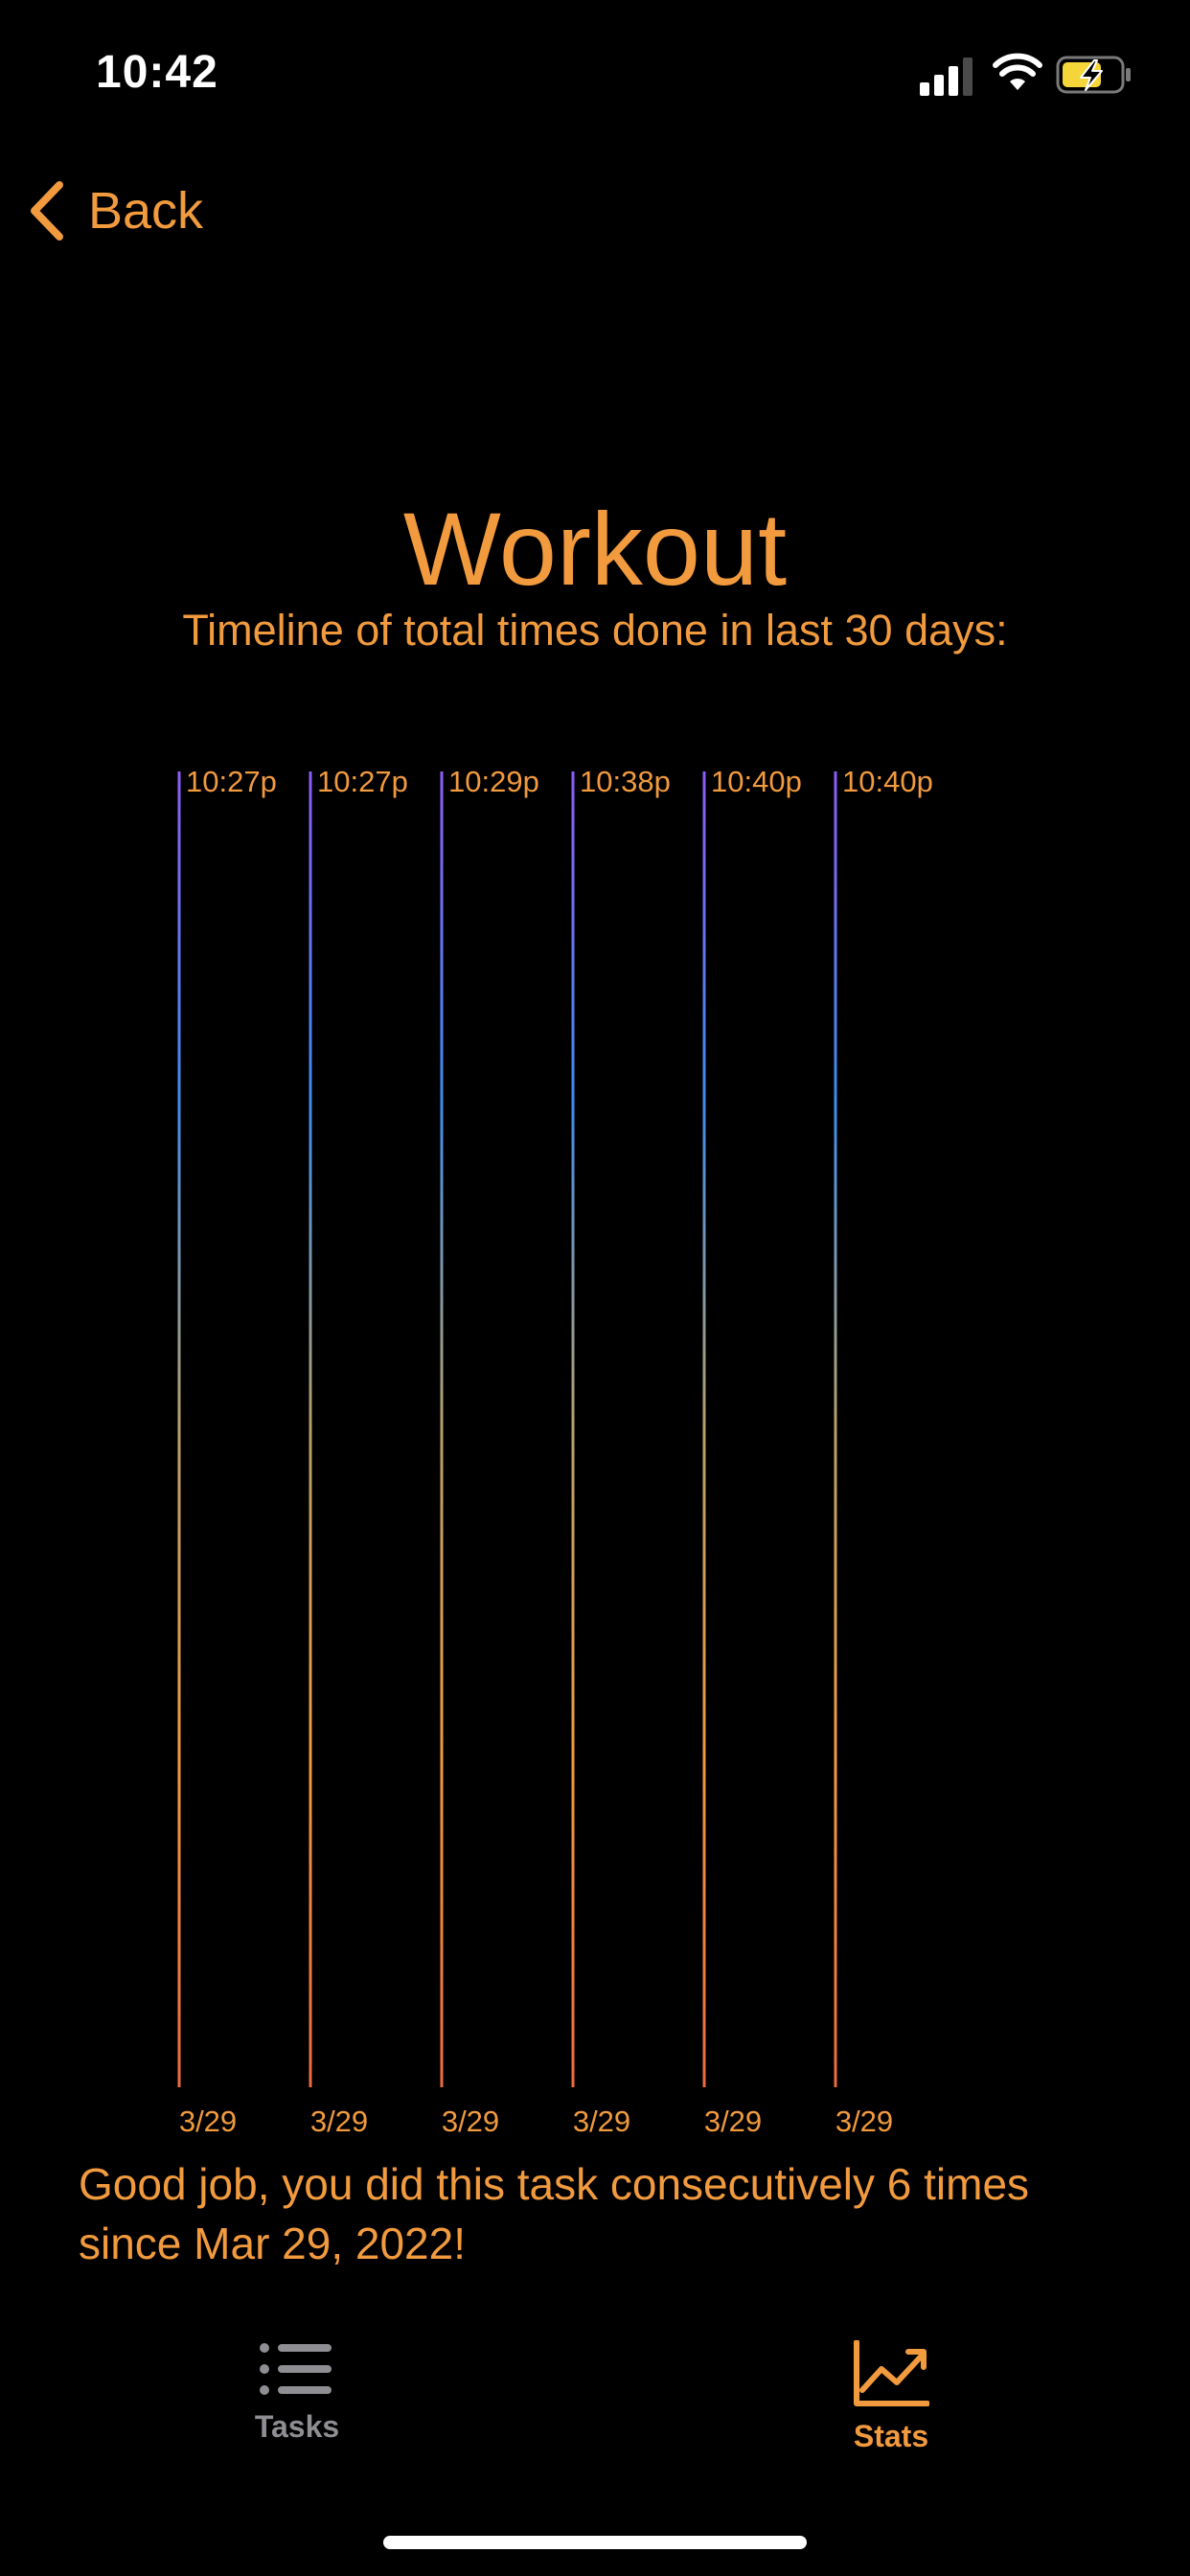 This screenshot has width=1190, height=2576. Describe the element at coordinates (595, 2405) in the screenshot. I see `tab-bar: Tasks Stats` at that location.